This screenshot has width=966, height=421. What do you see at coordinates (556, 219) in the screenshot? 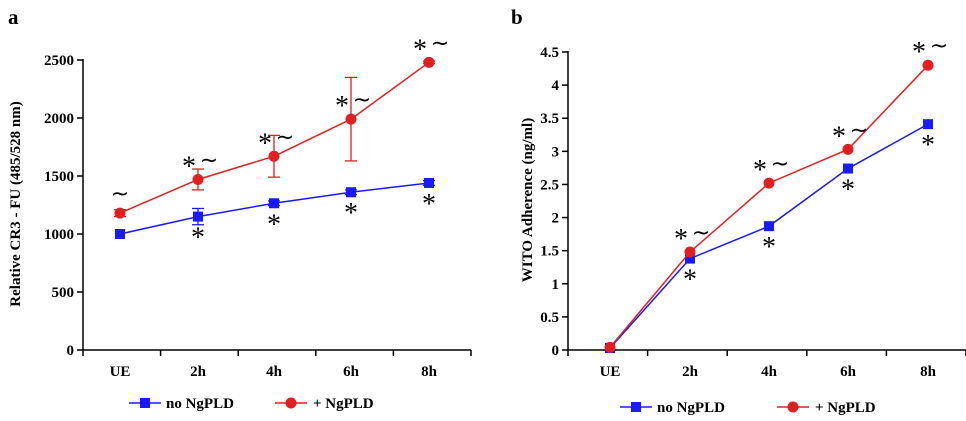
I see `panel-b-y-tick-label: 2` at bounding box center [556, 219].